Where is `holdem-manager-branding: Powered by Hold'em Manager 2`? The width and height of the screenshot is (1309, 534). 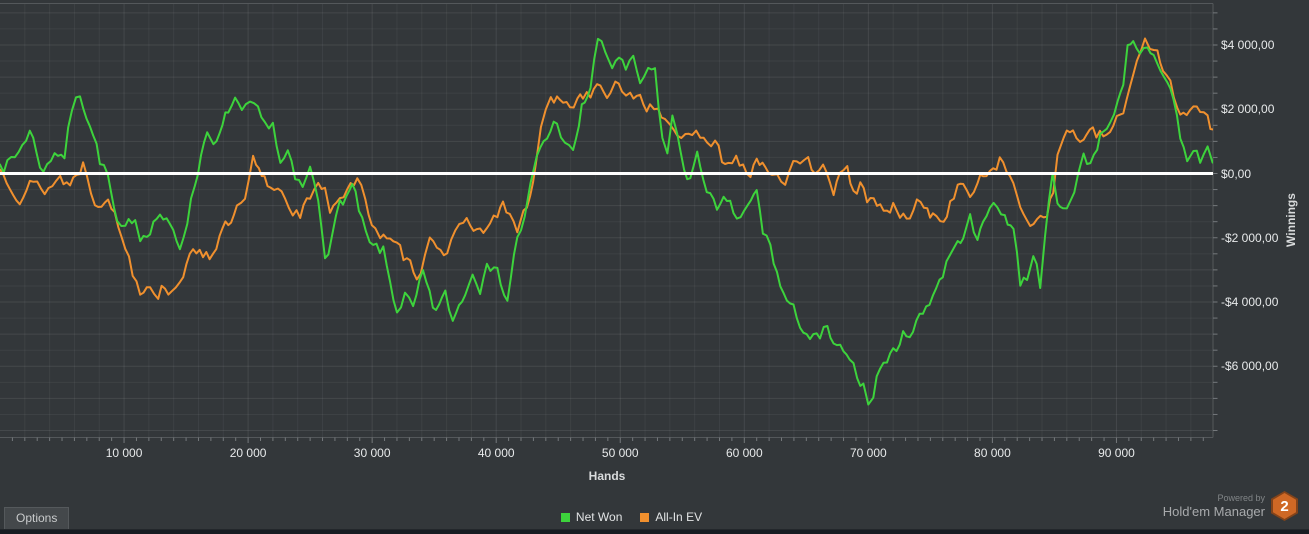
holdem-manager-branding: Powered by Hold'em Manager 2 is located at coordinates (1230, 506).